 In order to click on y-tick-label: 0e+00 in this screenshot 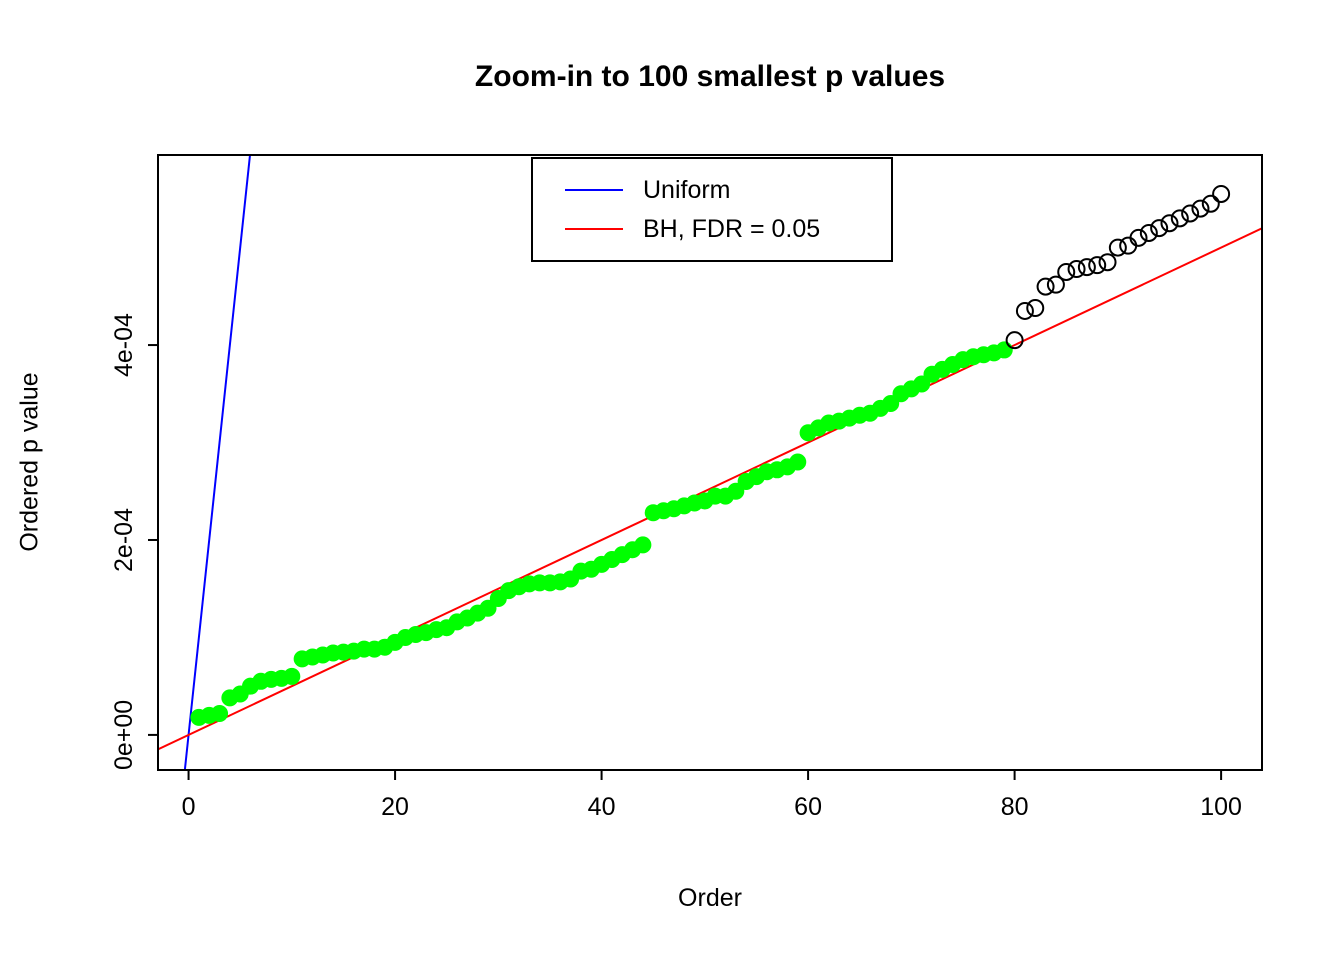, I will do `click(124, 735)`.